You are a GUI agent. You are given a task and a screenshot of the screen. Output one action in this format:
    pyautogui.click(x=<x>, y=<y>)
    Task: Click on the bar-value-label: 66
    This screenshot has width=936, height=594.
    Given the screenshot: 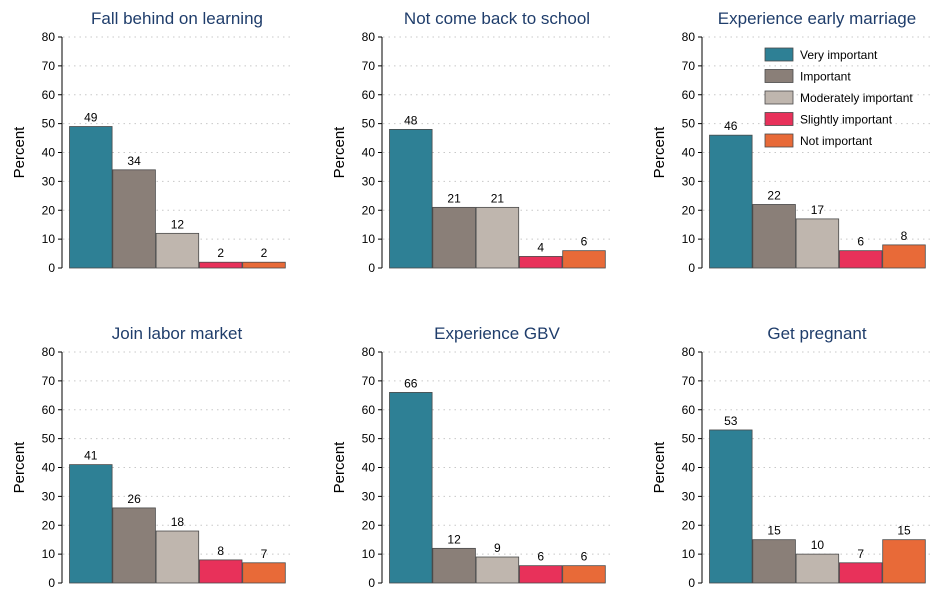 What is the action you would take?
    pyautogui.click(x=411, y=383)
    